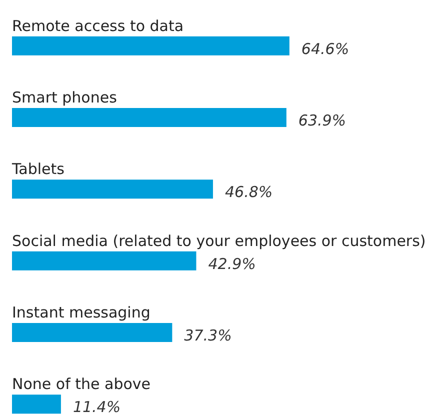 The width and height of the screenshot is (445, 414). Describe the element at coordinates (98, 25) in the screenshot. I see `y-tick-label: Remote access to data` at that location.